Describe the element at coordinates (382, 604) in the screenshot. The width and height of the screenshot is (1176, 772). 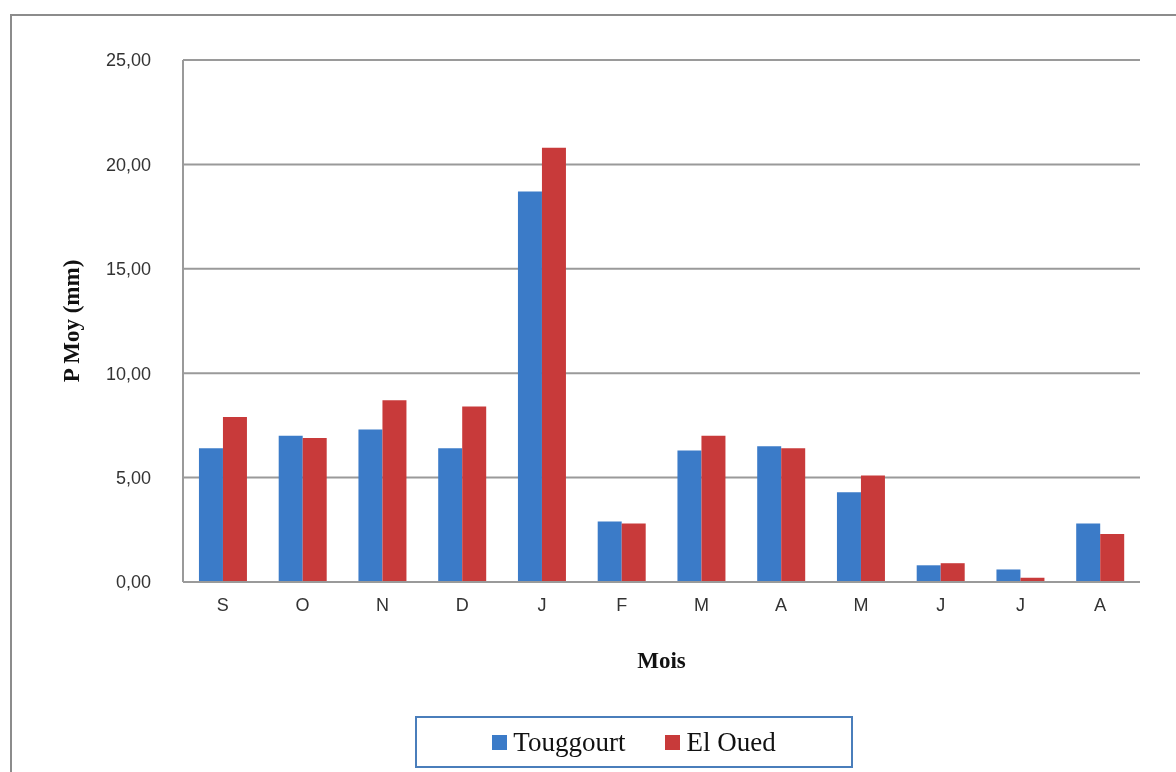
I see `x-tick-label: N` at that location.